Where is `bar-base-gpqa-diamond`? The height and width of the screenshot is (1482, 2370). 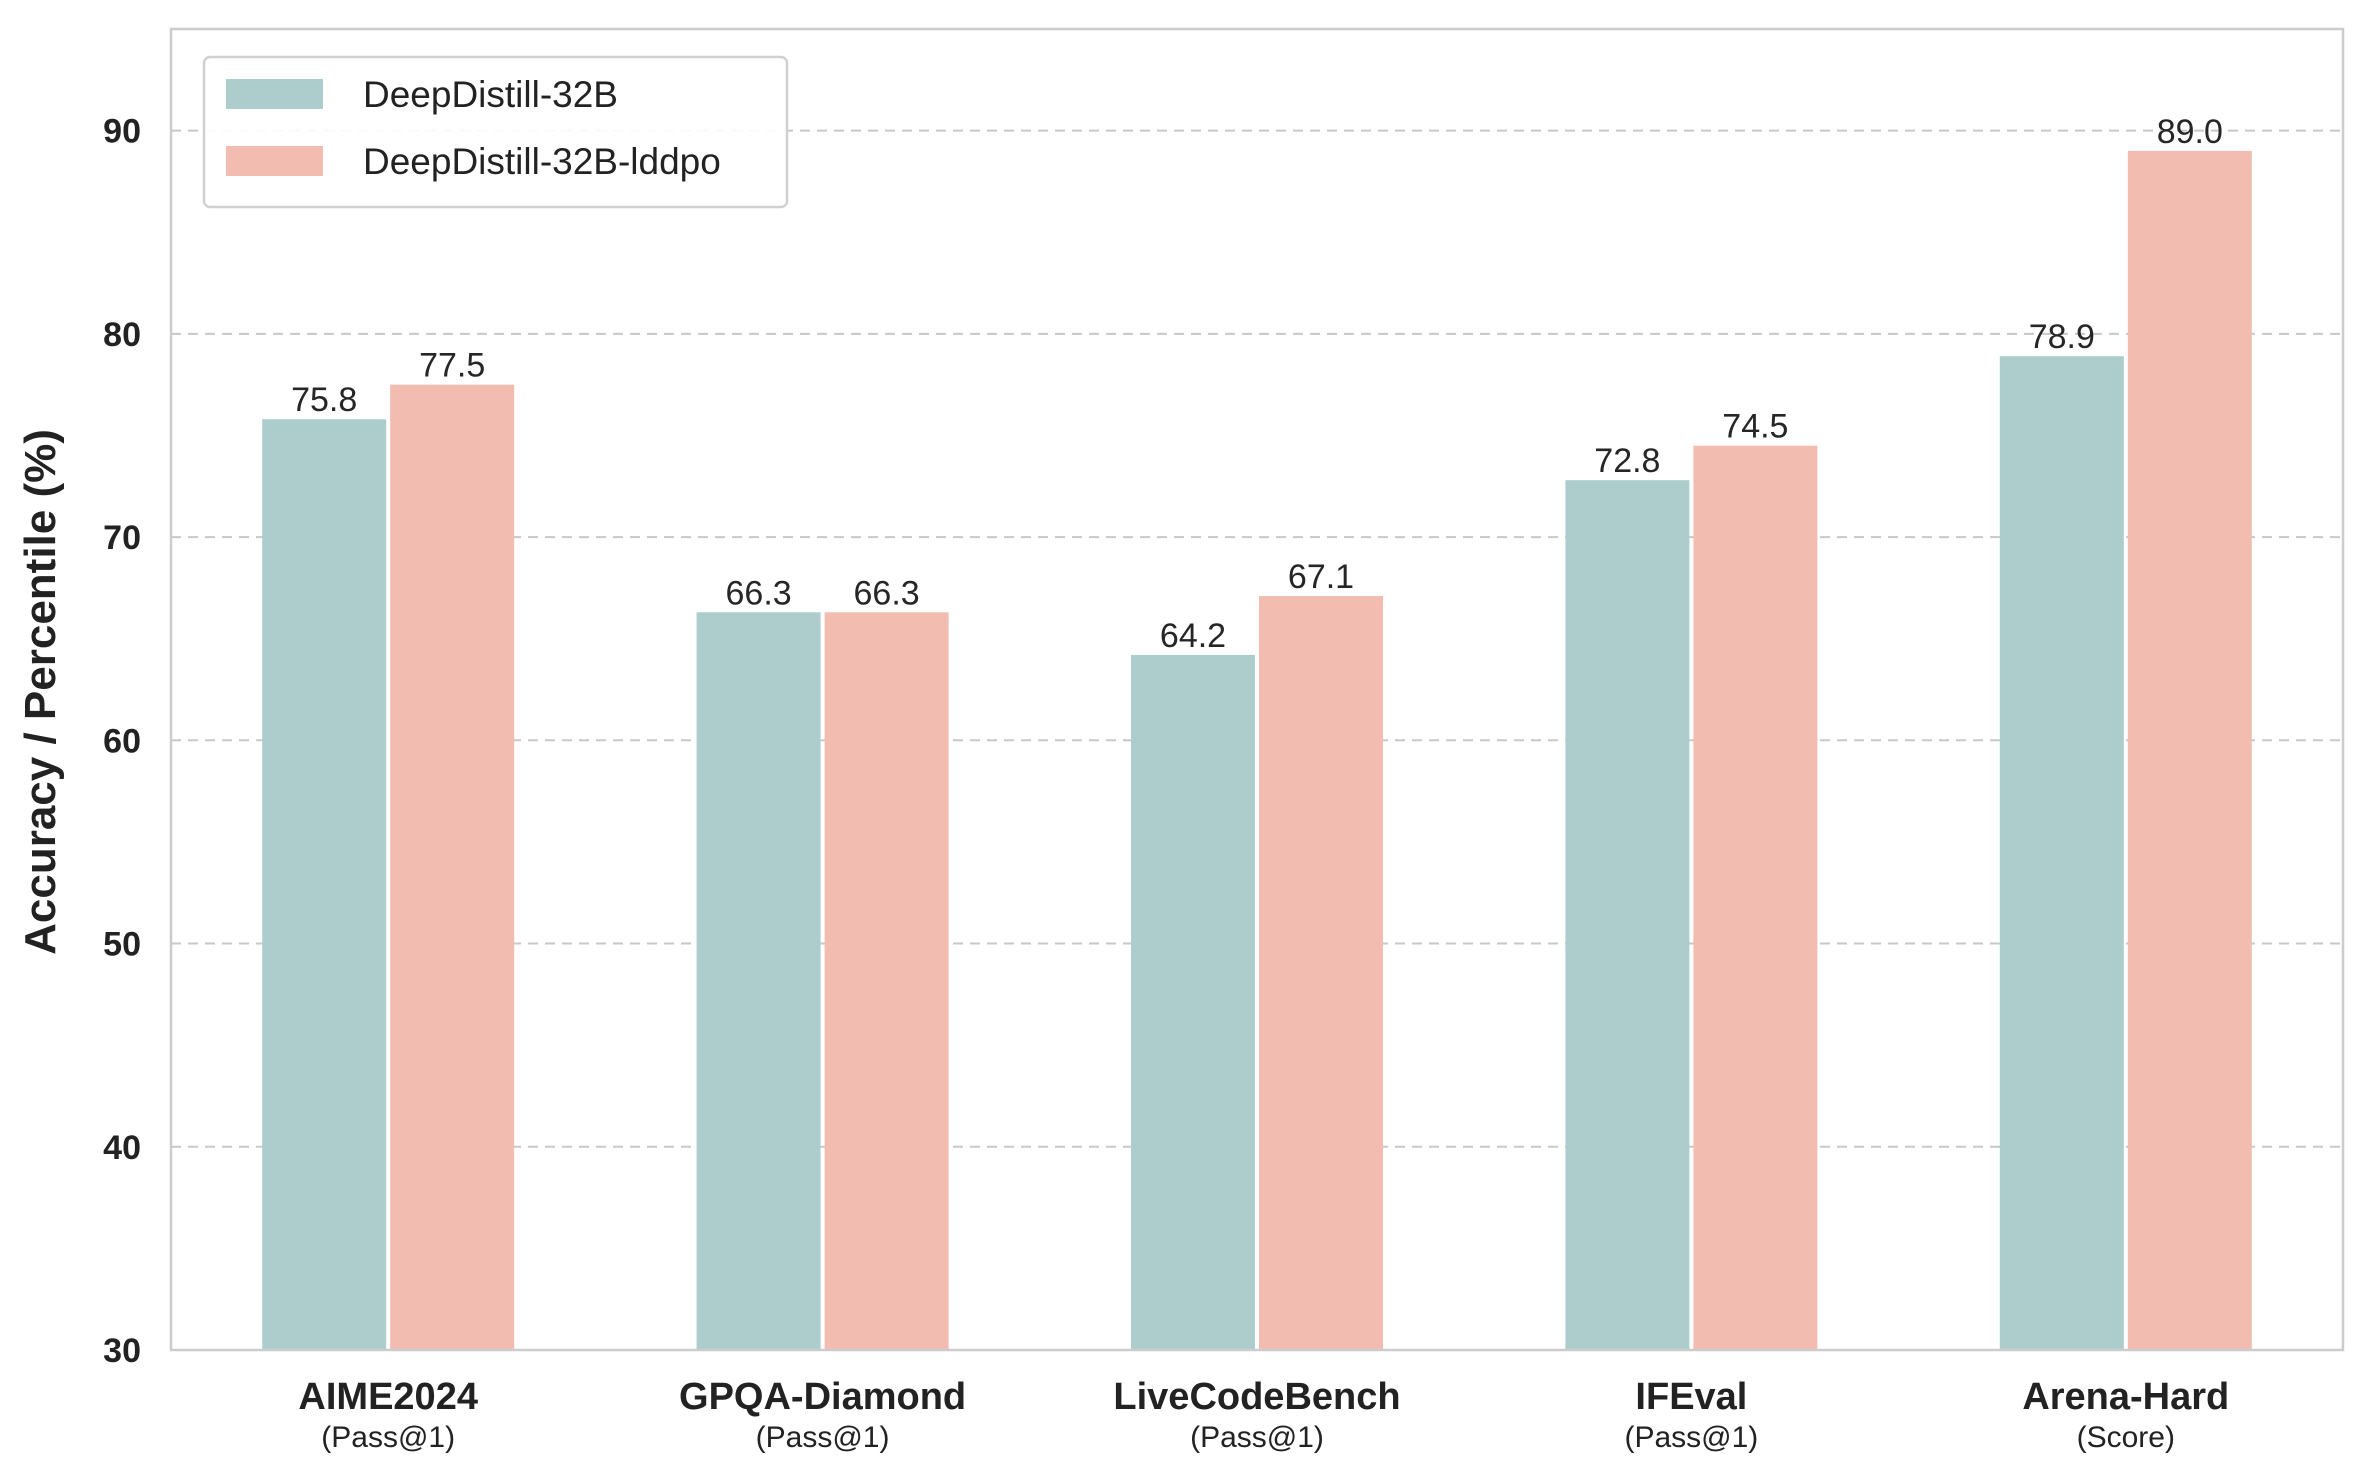 bar-base-gpqa-diamond is located at coordinates (758, 981).